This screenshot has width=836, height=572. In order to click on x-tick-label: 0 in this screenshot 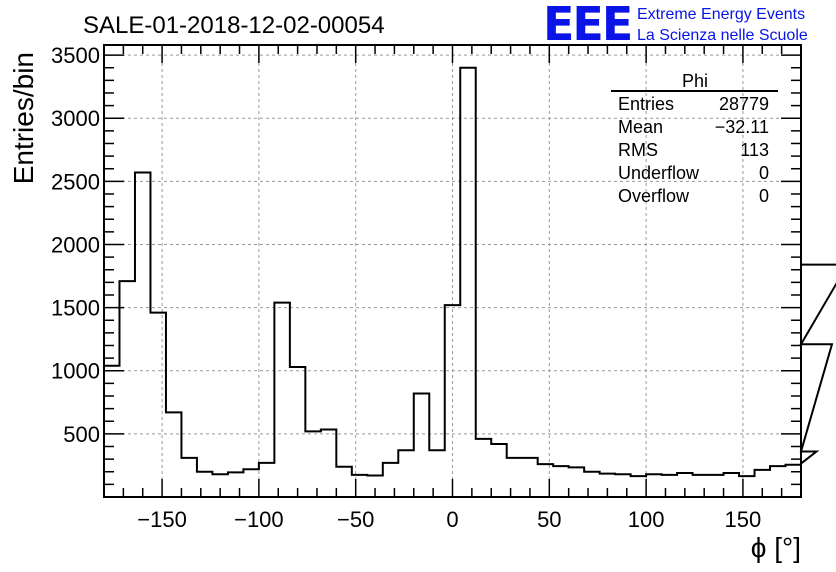, I will do `click(452, 519)`.